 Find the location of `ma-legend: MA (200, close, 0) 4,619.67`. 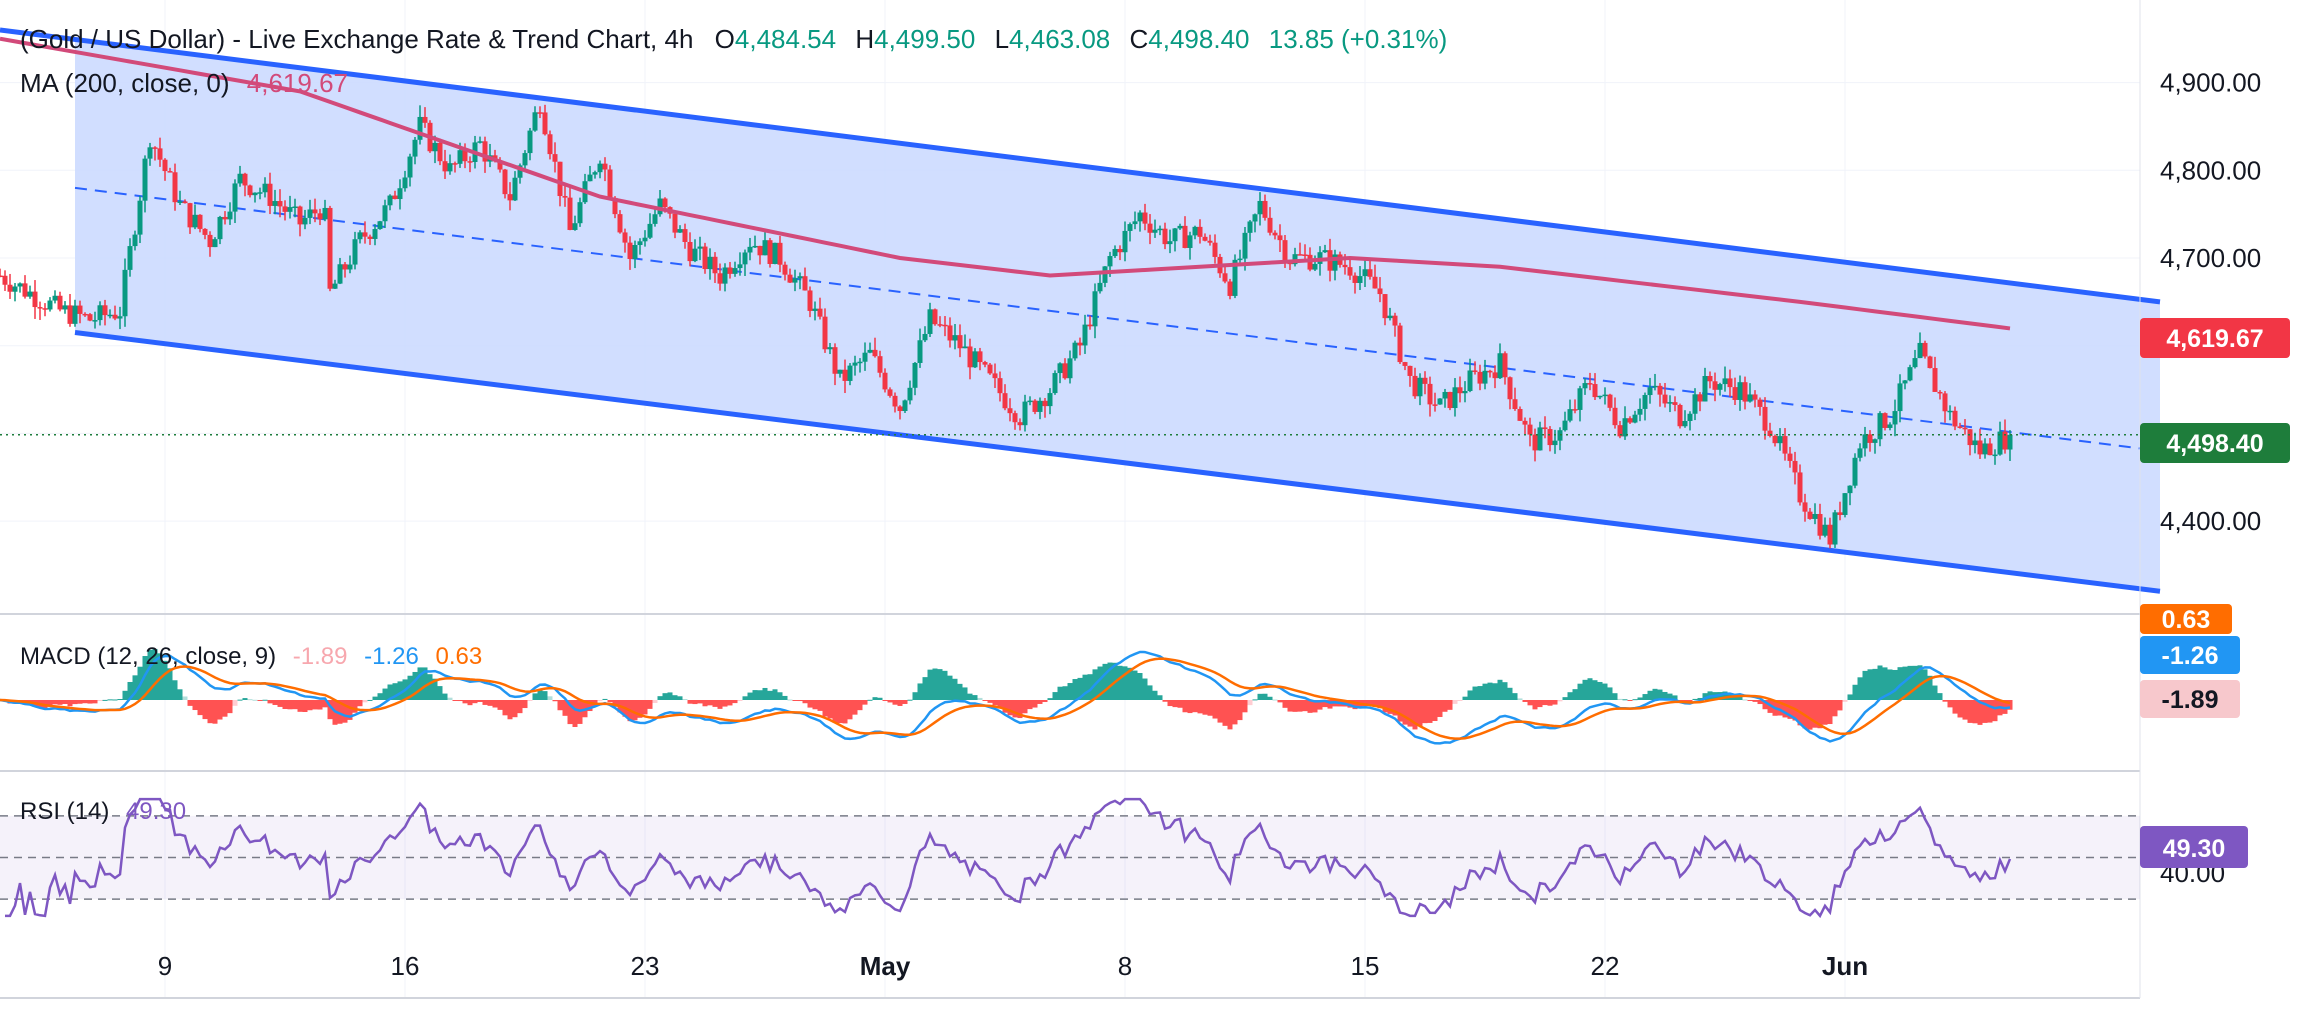

ma-legend: MA (200, close, 0) 4,619.67 is located at coordinates (184, 83).